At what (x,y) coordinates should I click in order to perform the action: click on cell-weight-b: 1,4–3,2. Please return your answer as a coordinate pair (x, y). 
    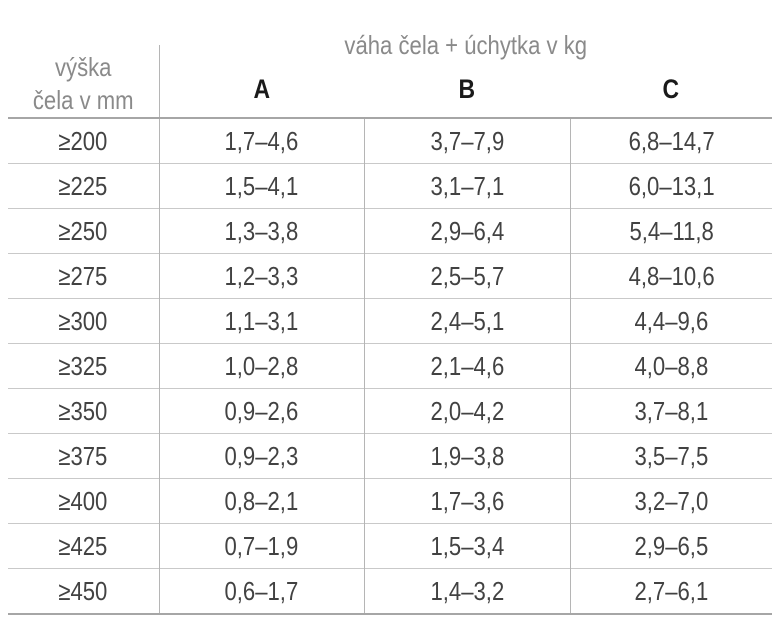
    Looking at the image, I should click on (467, 591).